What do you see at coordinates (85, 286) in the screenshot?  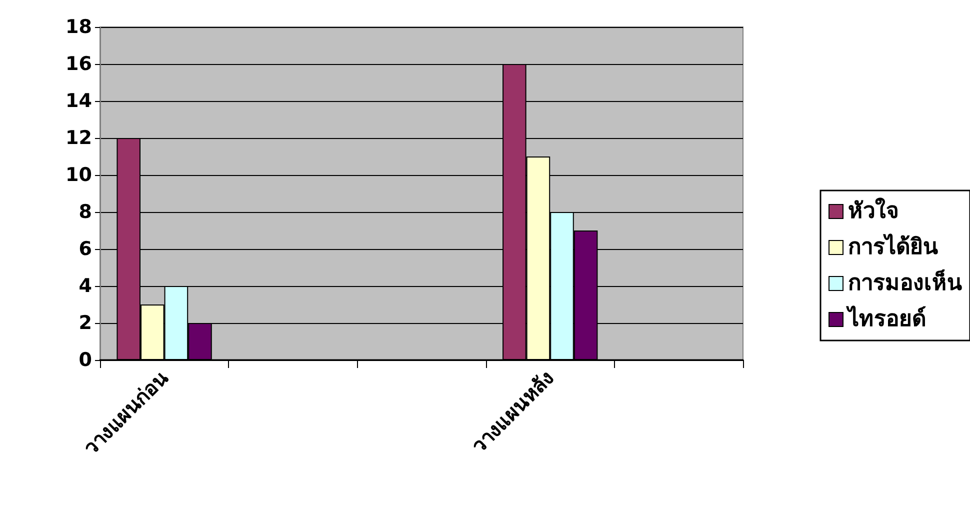 I see `y-tick-label: 4` at bounding box center [85, 286].